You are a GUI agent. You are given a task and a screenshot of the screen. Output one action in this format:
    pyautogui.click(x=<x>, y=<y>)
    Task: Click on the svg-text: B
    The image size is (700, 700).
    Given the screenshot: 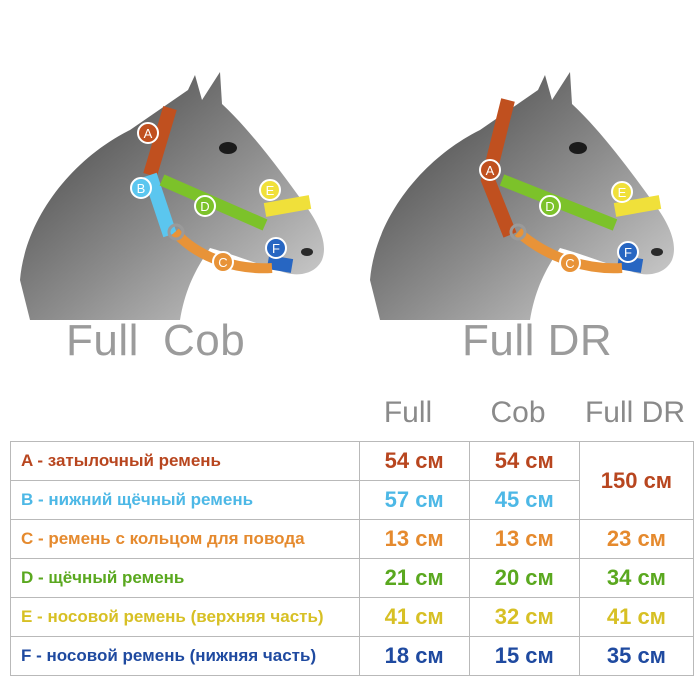 What is the action you would take?
    pyautogui.click(x=141, y=188)
    